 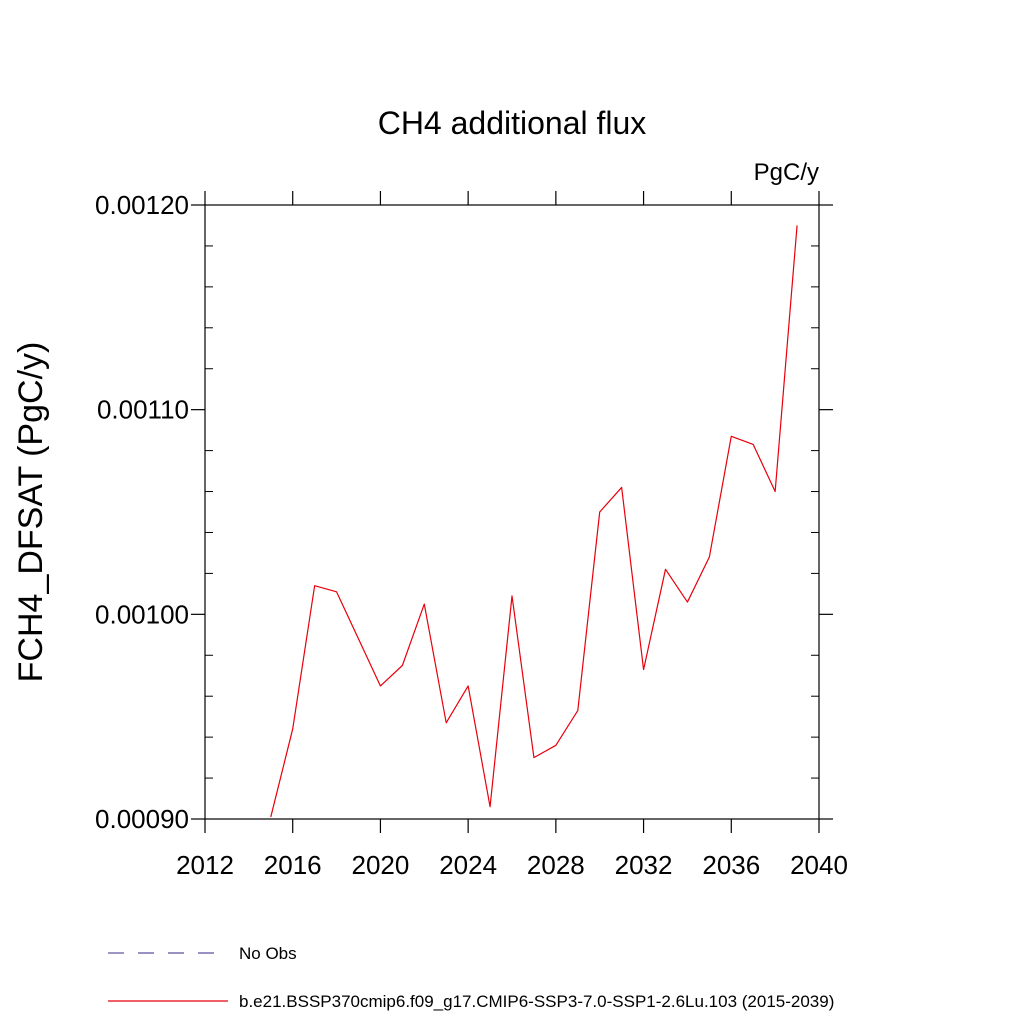 What do you see at coordinates (293, 865) in the screenshot?
I see `x-tick-label: 2016` at bounding box center [293, 865].